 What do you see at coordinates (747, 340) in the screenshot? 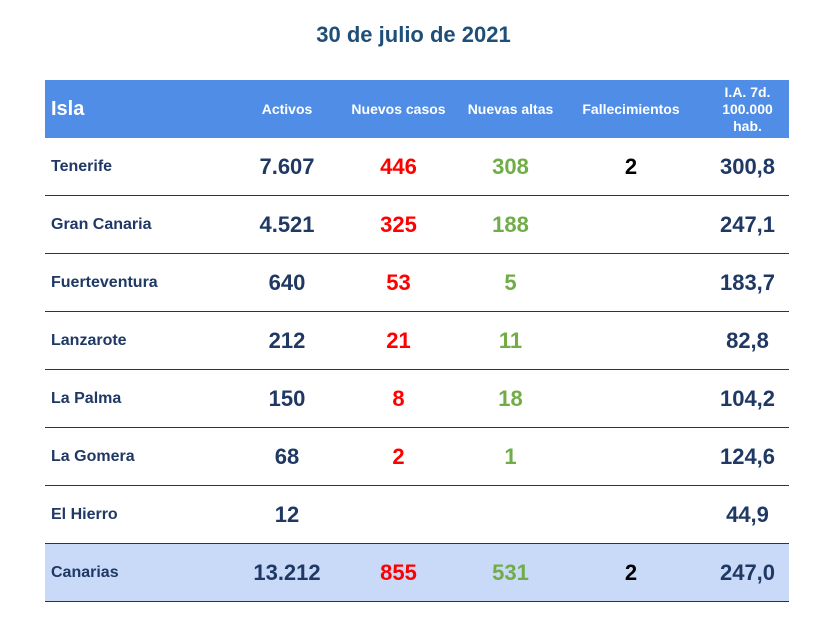
I see `cell-ia: 82,8` at bounding box center [747, 340].